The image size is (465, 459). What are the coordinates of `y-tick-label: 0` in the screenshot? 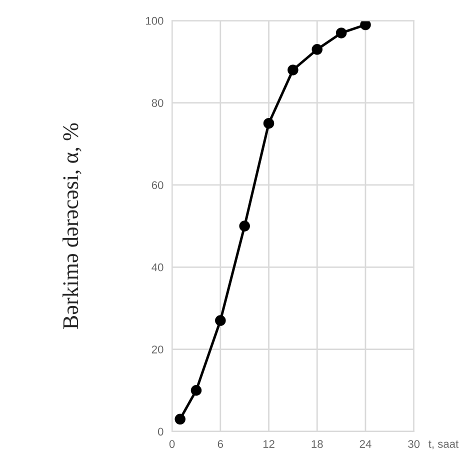 It's located at (161, 432).